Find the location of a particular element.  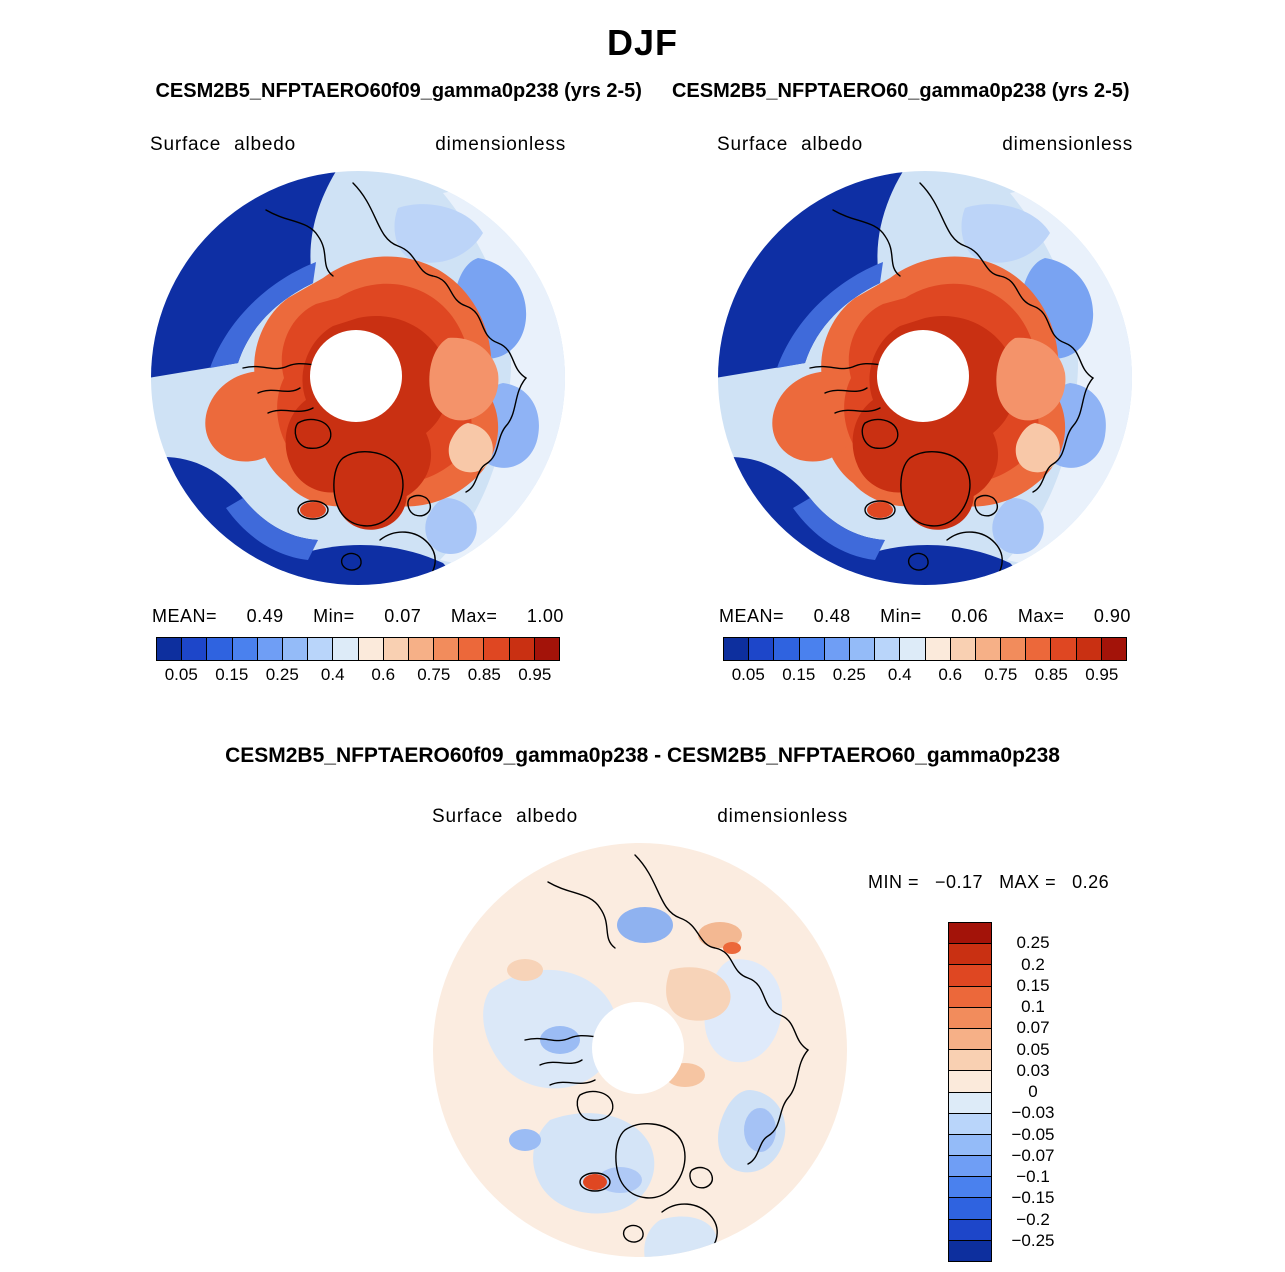

colorbar-right: 0.05 0.15 0.25 0.4 0.6 0.75 0.85 0.95 is located at coordinates (925, 662).